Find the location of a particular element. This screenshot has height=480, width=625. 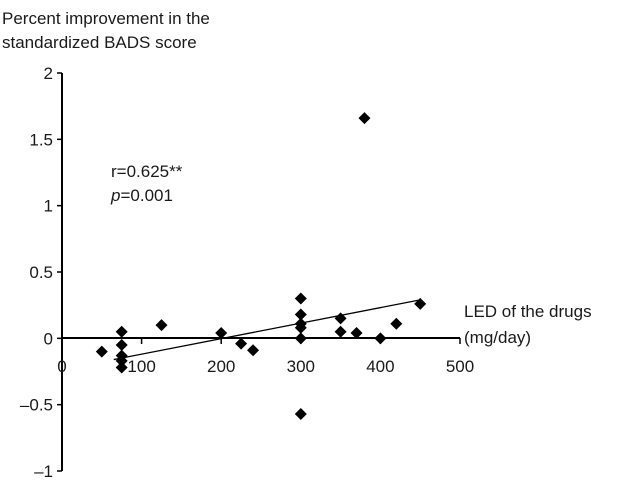

x-tick-label: 500 is located at coordinates (460, 366).